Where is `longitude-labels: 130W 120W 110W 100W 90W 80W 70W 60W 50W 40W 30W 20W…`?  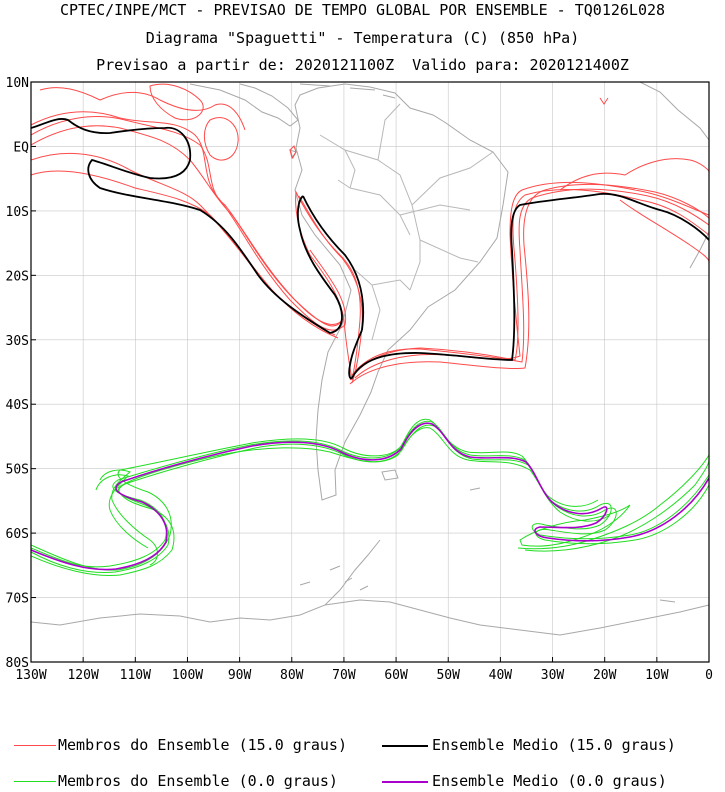
longitude-labels: 130W 120W 110W 100W 90W 80W 70W 60W 50W 40W 30W 20W… is located at coordinates (364, 675).